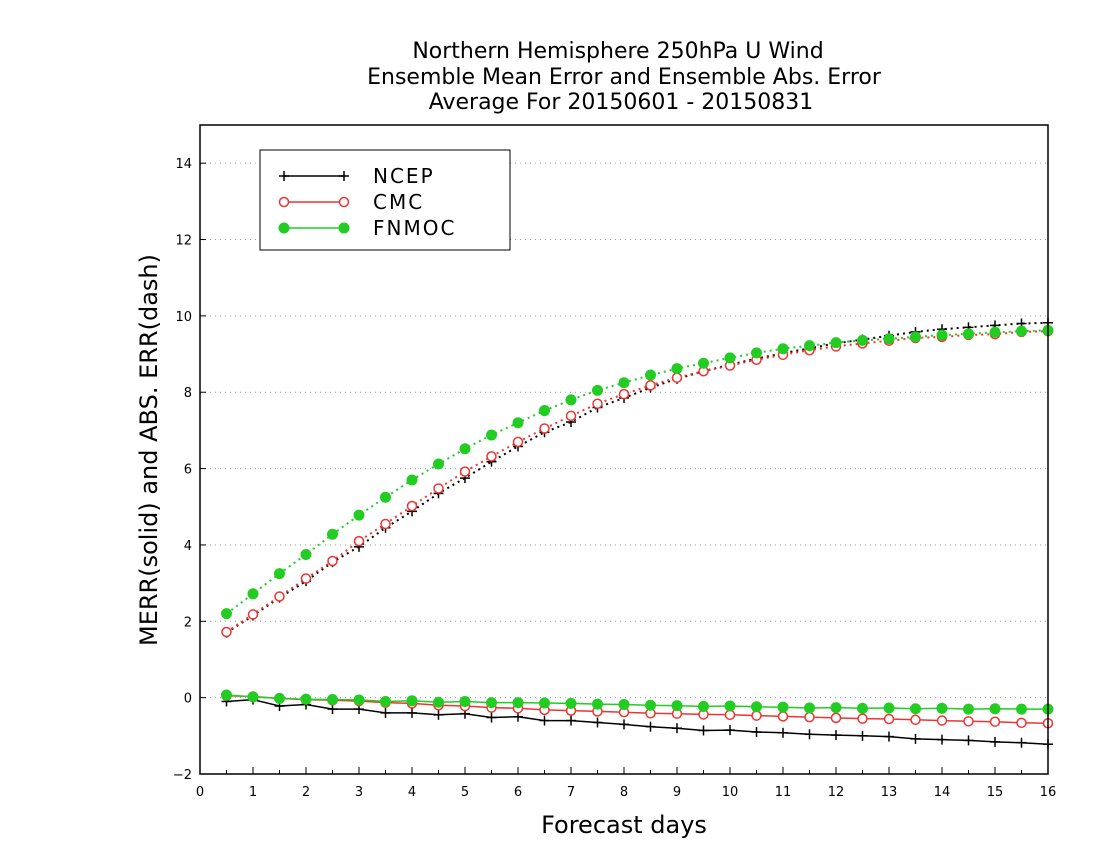  What do you see at coordinates (344, 176) in the screenshot?
I see `legend-marker-ncep` at bounding box center [344, 176].